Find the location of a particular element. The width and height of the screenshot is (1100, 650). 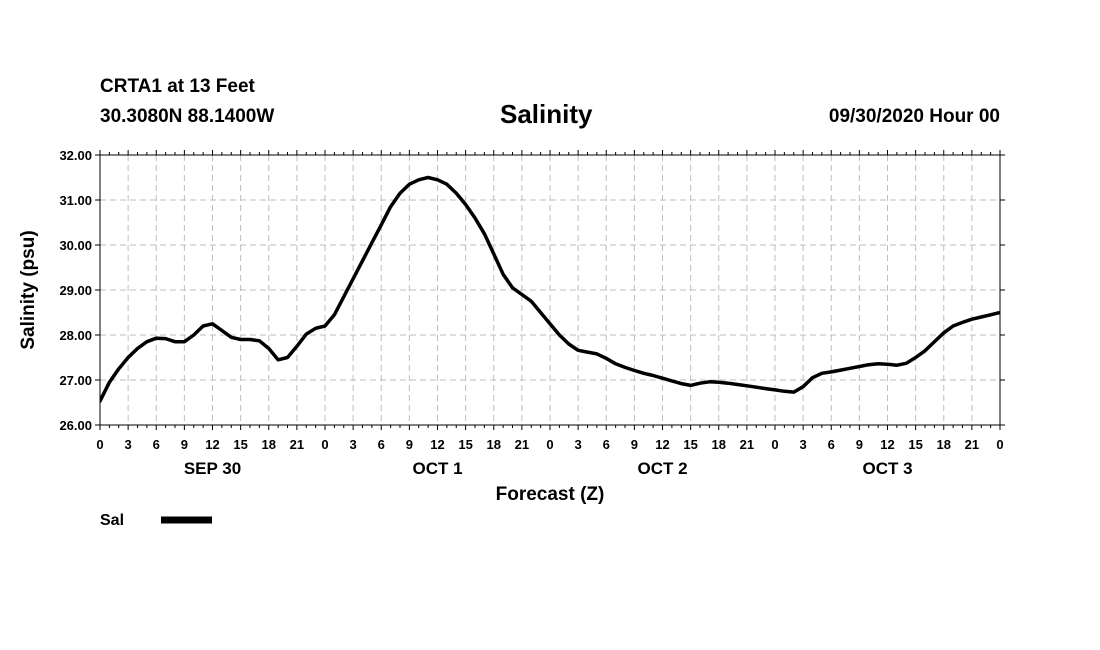

day-label: OCT 1 is located at coordinates (437, 468).